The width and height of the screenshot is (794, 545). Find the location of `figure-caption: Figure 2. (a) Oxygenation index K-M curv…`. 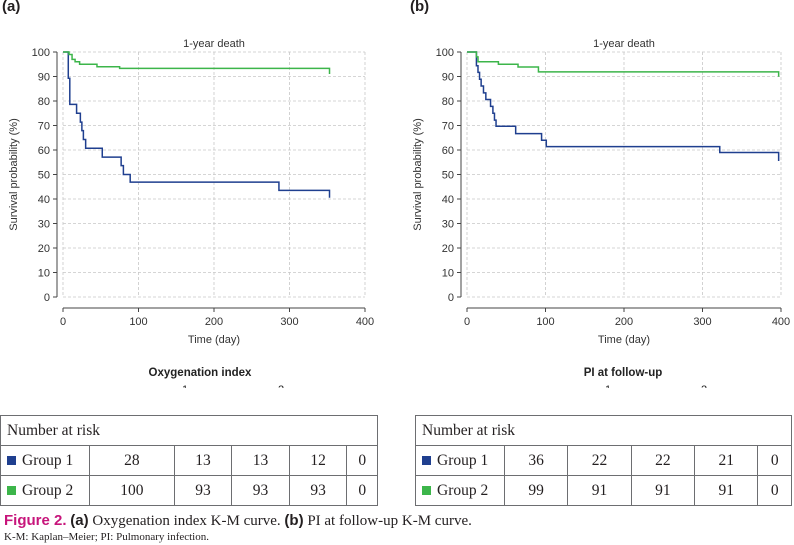

figure-caption: Figure 2. (a) Oxygenation index K-M curv… is located at coordinates (238, 521).